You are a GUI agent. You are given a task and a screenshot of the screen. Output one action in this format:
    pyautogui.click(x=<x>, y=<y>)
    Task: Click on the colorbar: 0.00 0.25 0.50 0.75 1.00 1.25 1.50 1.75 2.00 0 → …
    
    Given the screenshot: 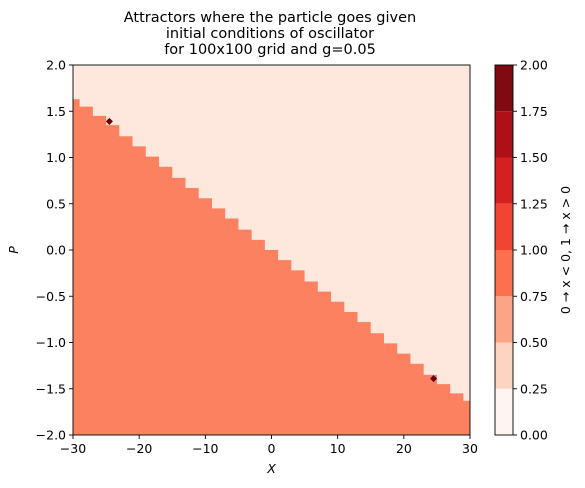 What is the action you would take?
    pyautogui.click(x=533, y=250)
    